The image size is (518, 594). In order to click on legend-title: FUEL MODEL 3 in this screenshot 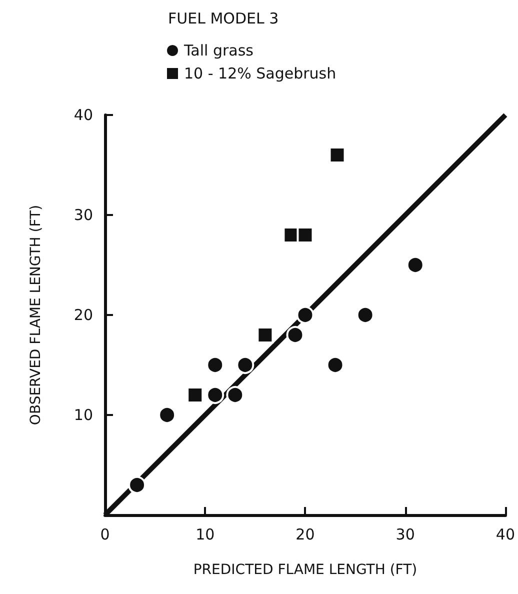, I will do `click(223, 19)`.